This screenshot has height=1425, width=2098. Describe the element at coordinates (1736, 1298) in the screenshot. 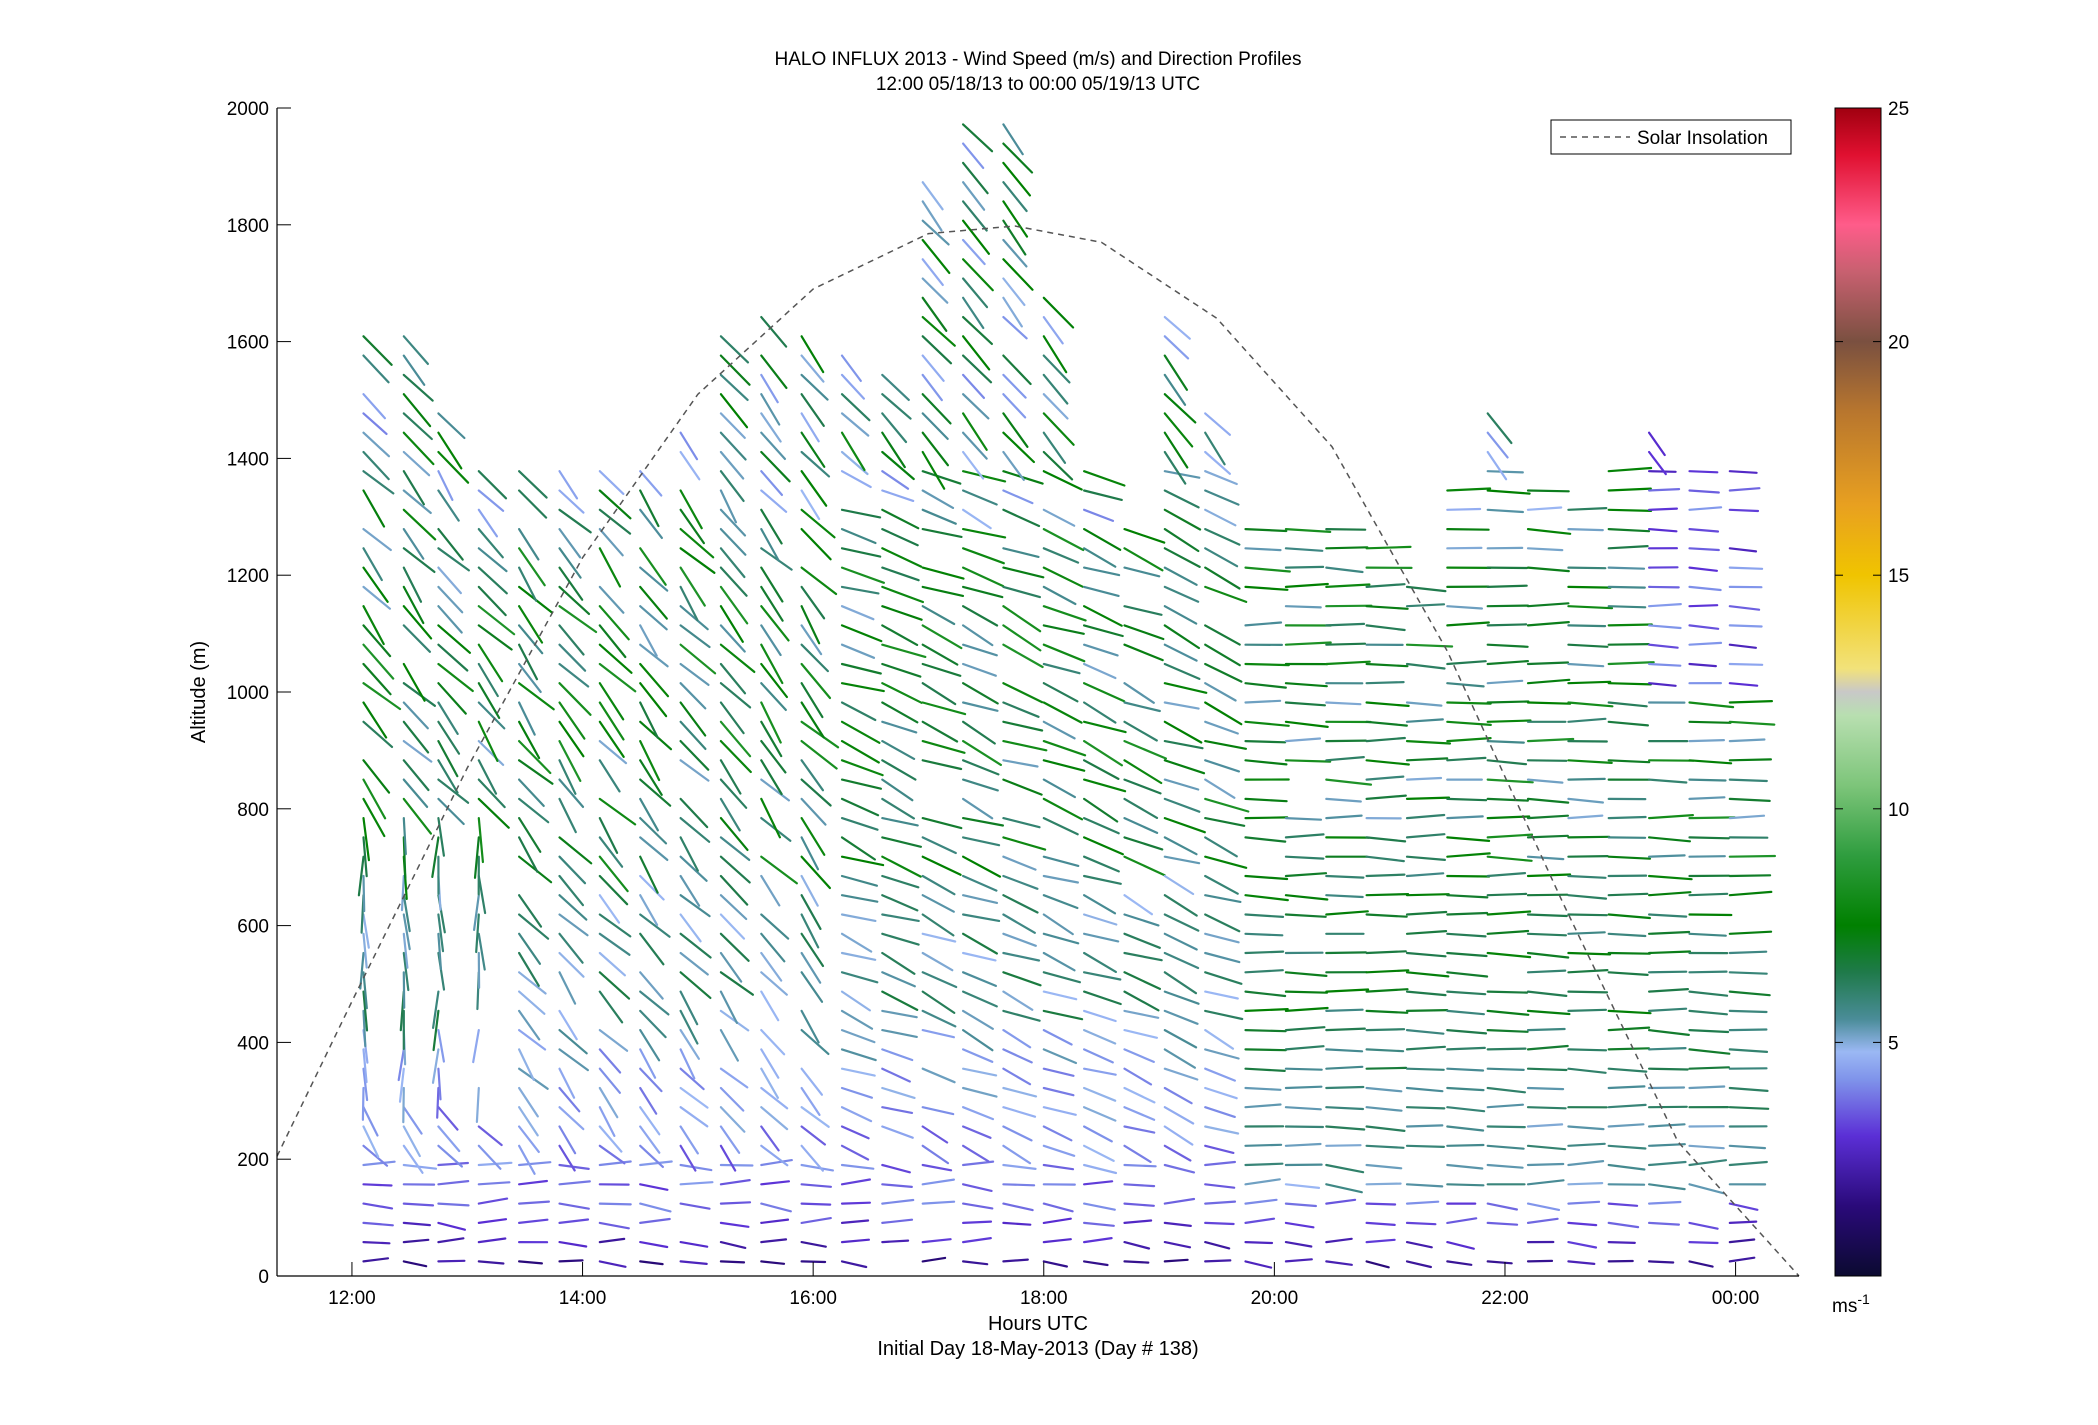

I see `x-tick-label: 00:00` at that location.